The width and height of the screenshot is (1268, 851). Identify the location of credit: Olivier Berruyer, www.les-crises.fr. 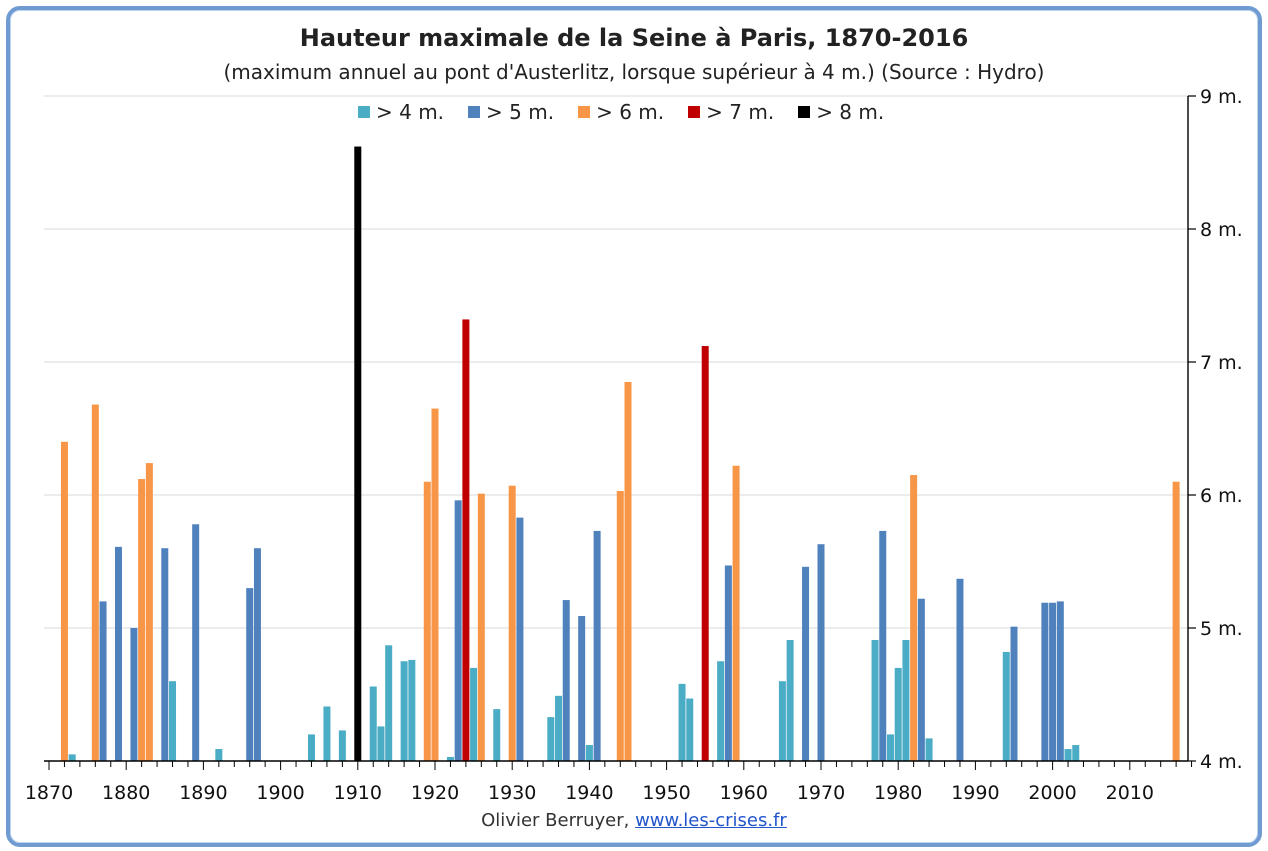
(634, 820).